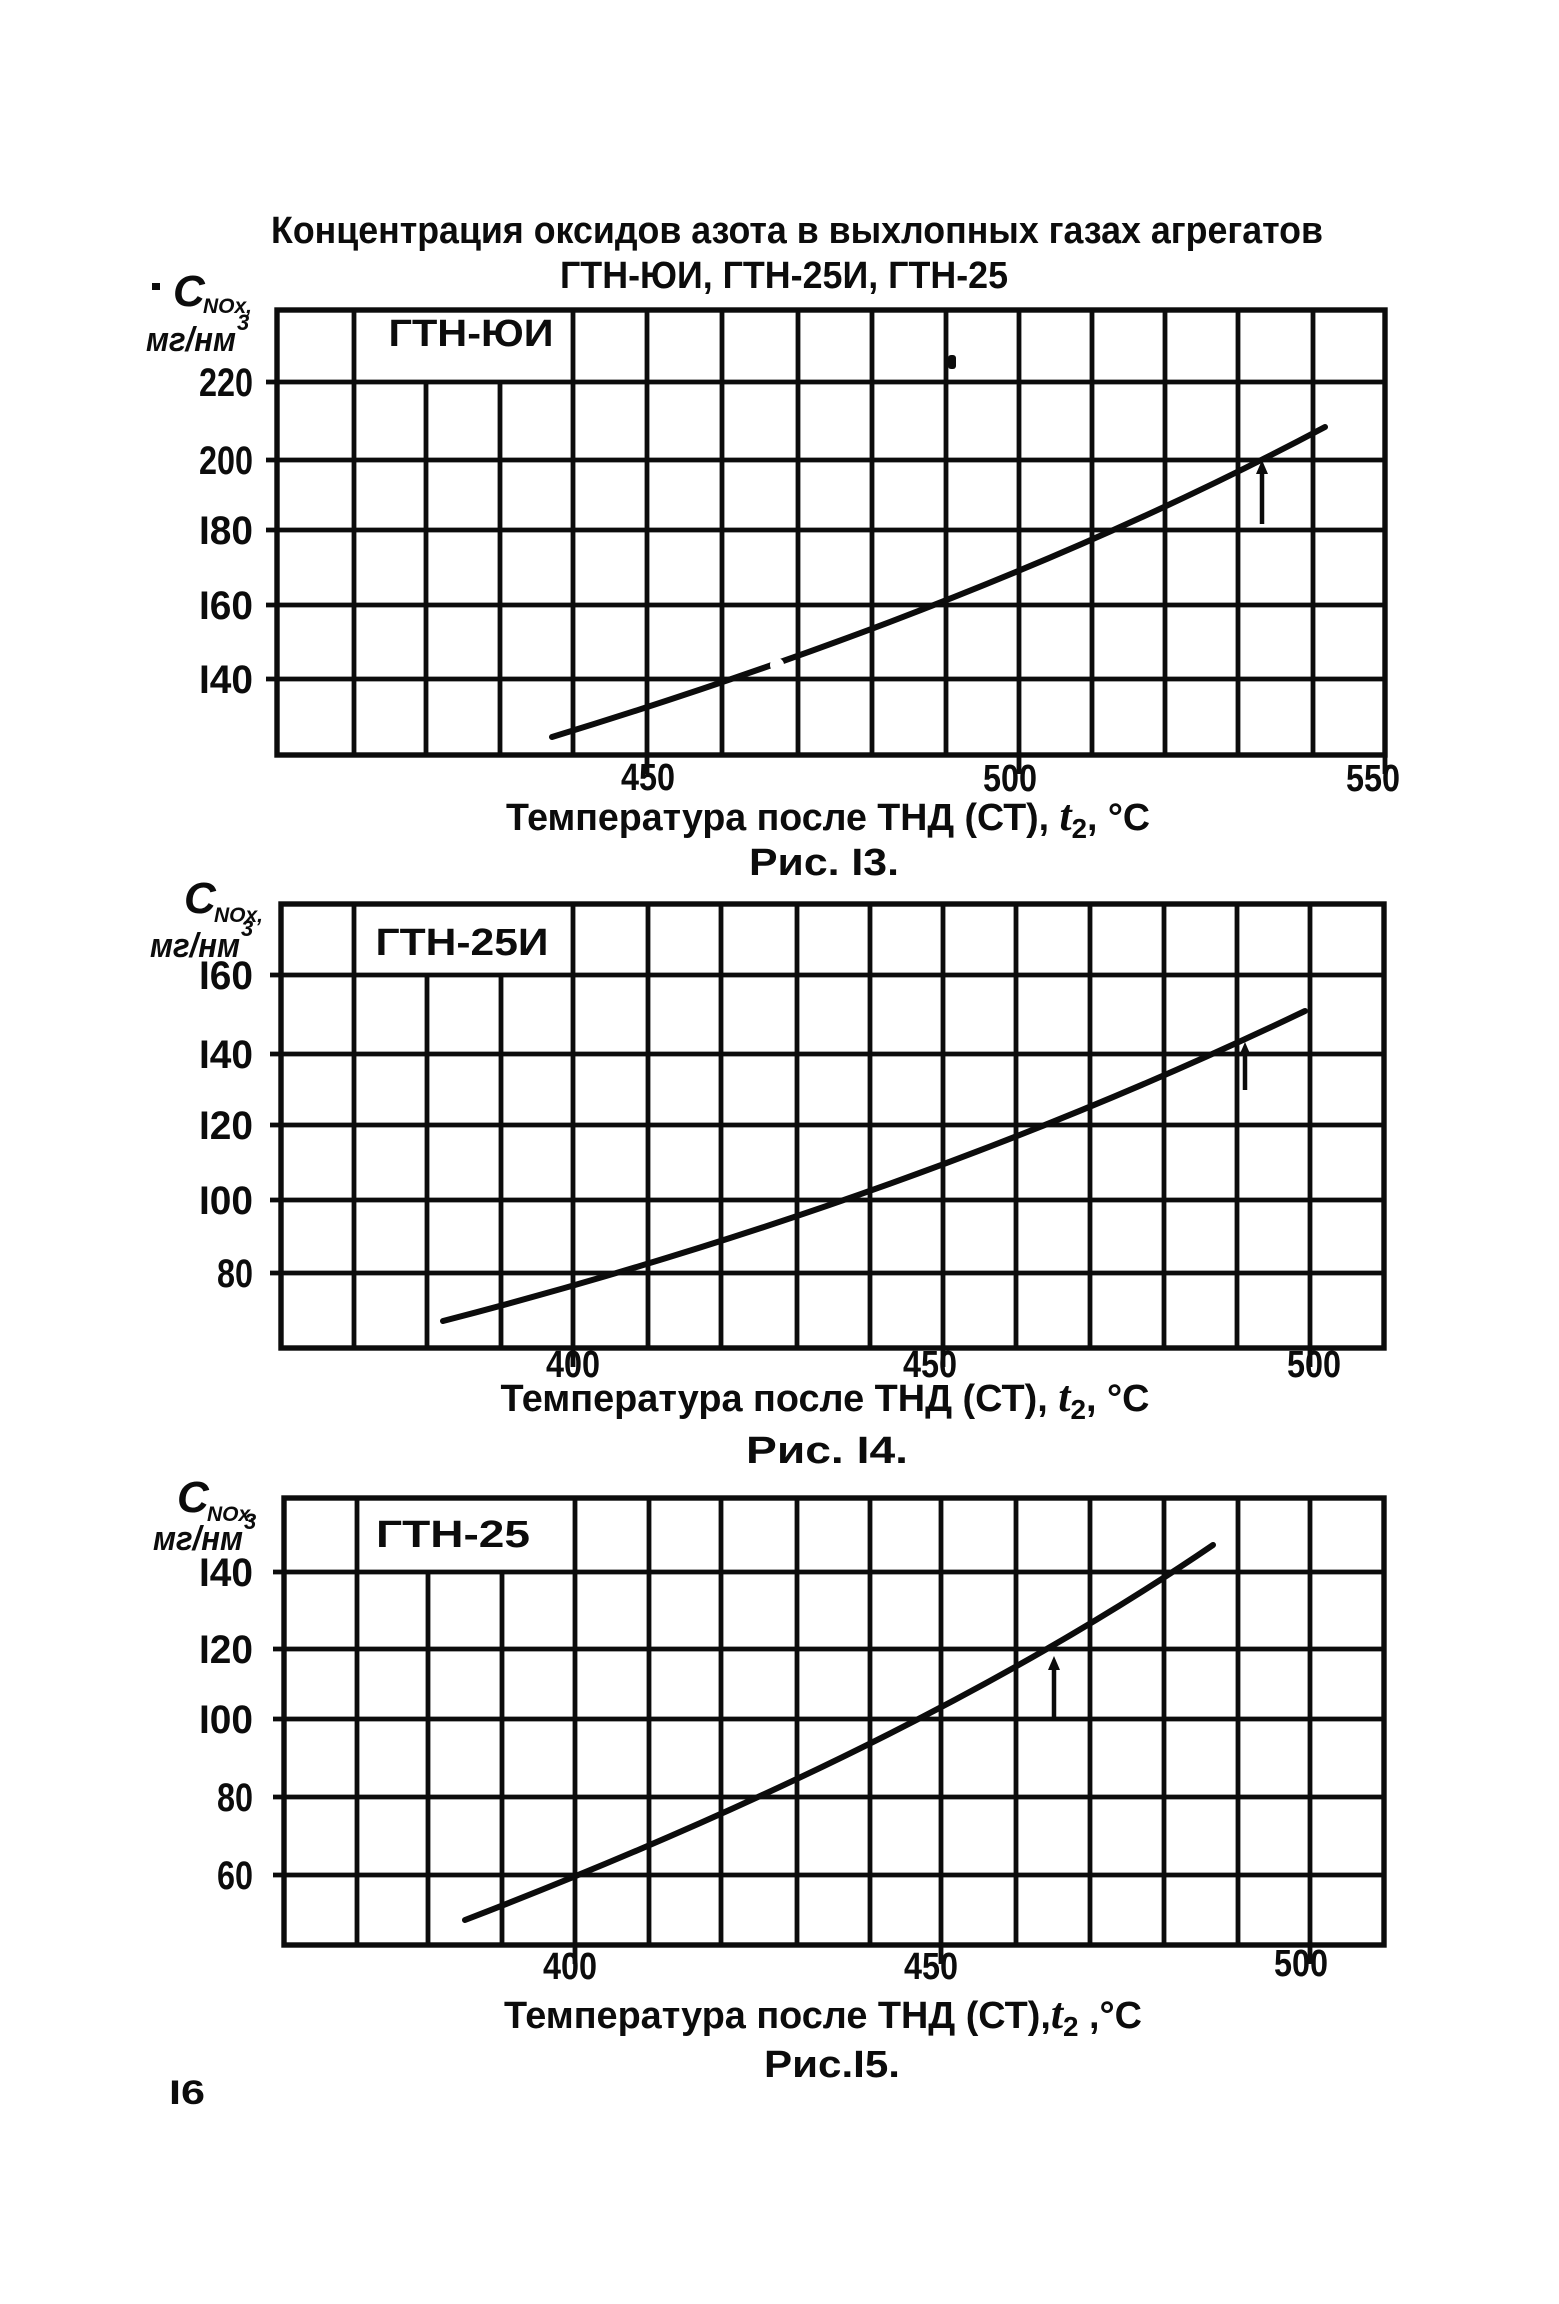 Image resolution: width=1559 pixels, height=2304 pixels. What do you see at coordinates (823, 2015) in the screenshot?
I see `svg-text:Температура после ТНД (СТ),t2: Температура после ТНД (СТ),t2 ,°С` at bounding box center [823, 2015].